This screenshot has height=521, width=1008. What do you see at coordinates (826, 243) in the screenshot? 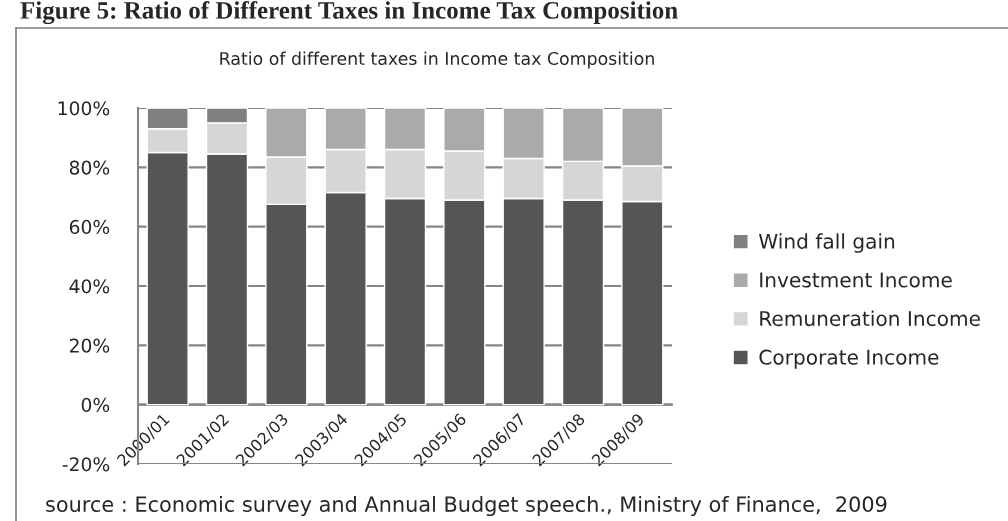
I see `legend-label: Wind fall gain` at bounding box center [826, 243].